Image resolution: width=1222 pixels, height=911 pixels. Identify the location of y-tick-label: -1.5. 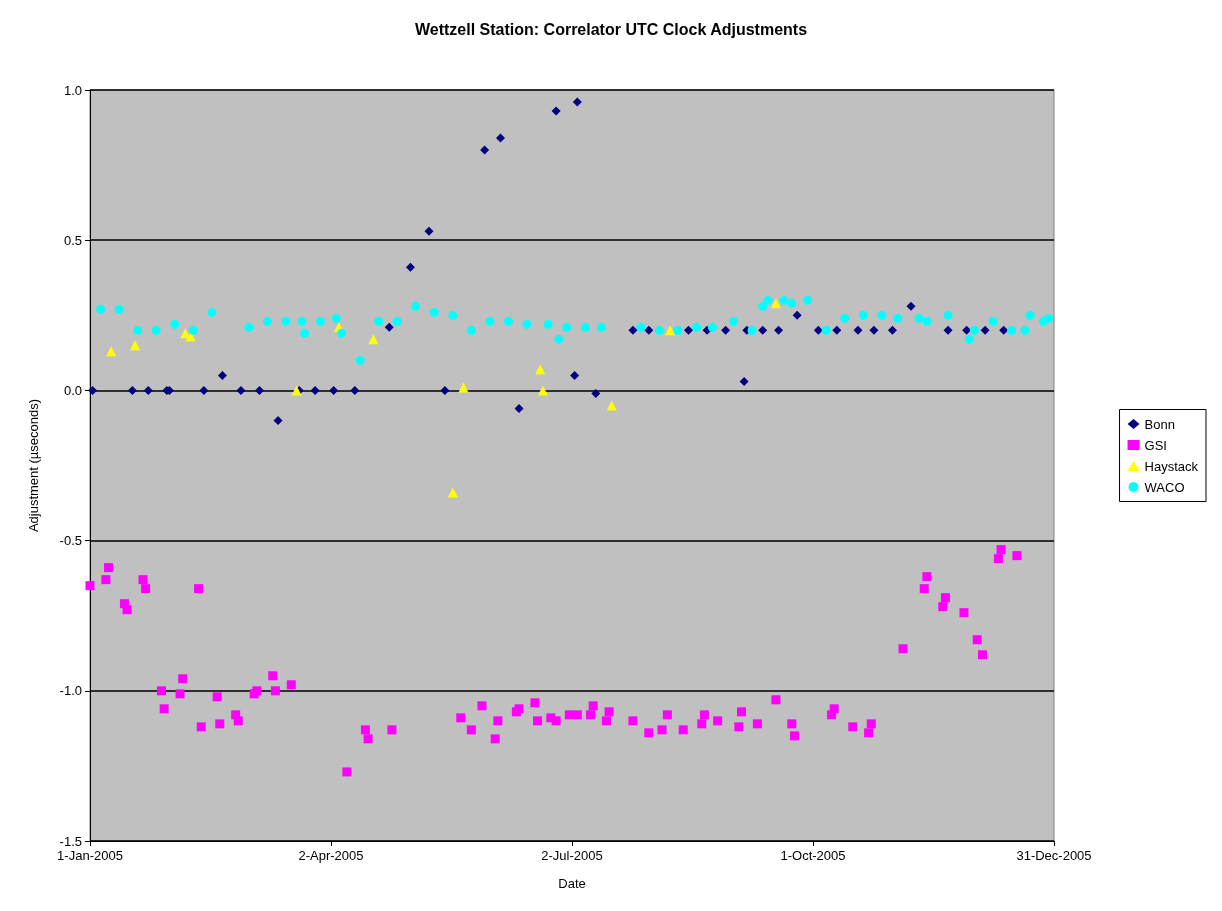
(70, 841).